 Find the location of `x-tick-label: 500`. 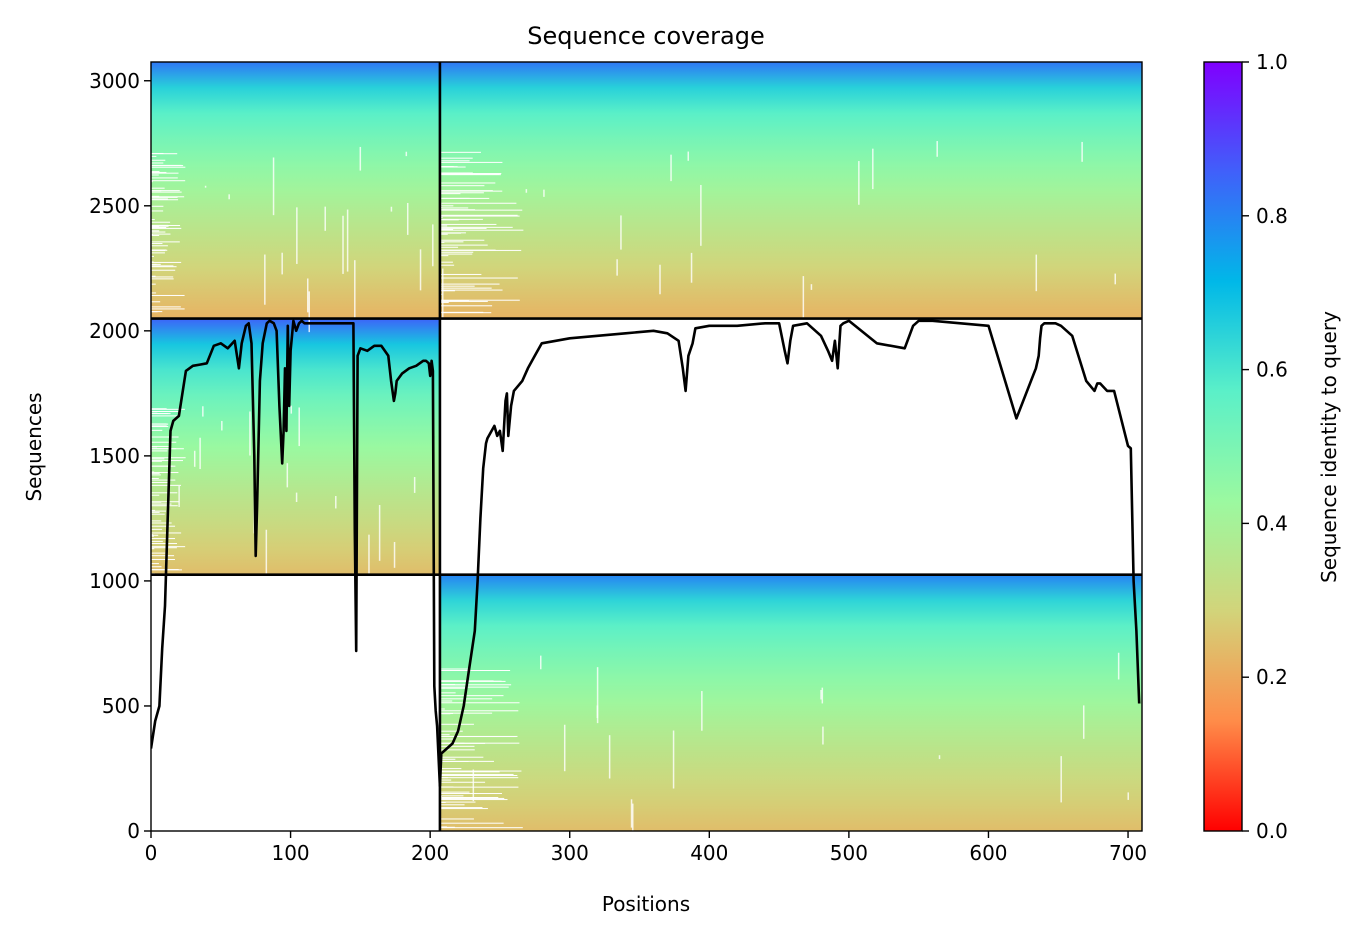

x-tick-label: 500 is located at coordinates (849, 853).